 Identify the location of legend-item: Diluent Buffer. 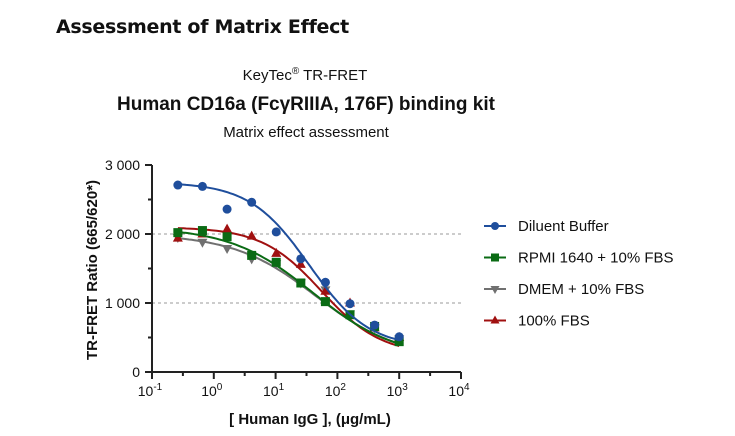
(546, 226).